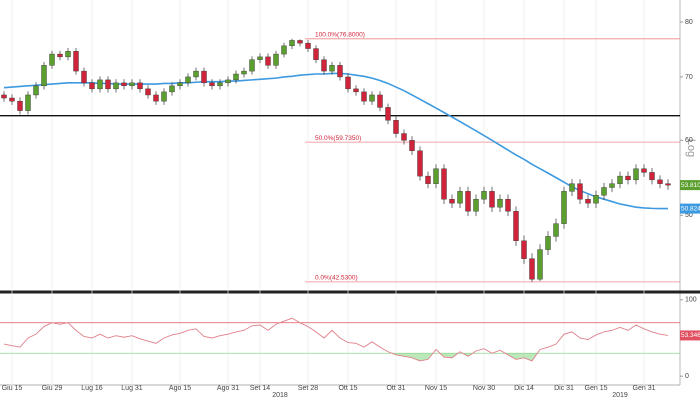  Describe the element at coordinates (395, 388) in the screenshot. I see `x-tick-label: Ott 31` at that location.